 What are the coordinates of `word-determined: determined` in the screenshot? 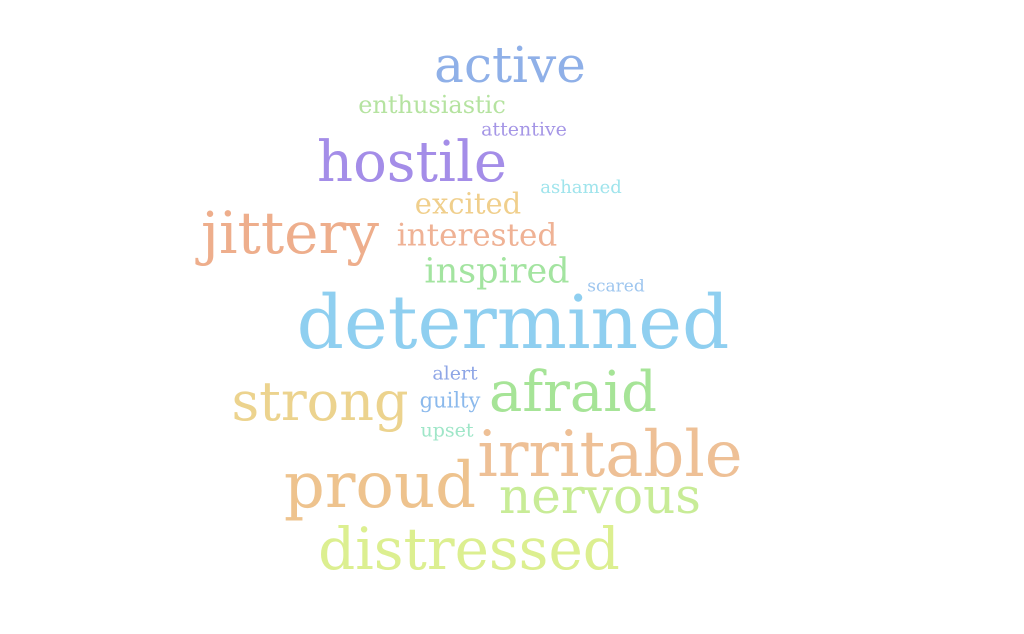 It's located at (513, 323).